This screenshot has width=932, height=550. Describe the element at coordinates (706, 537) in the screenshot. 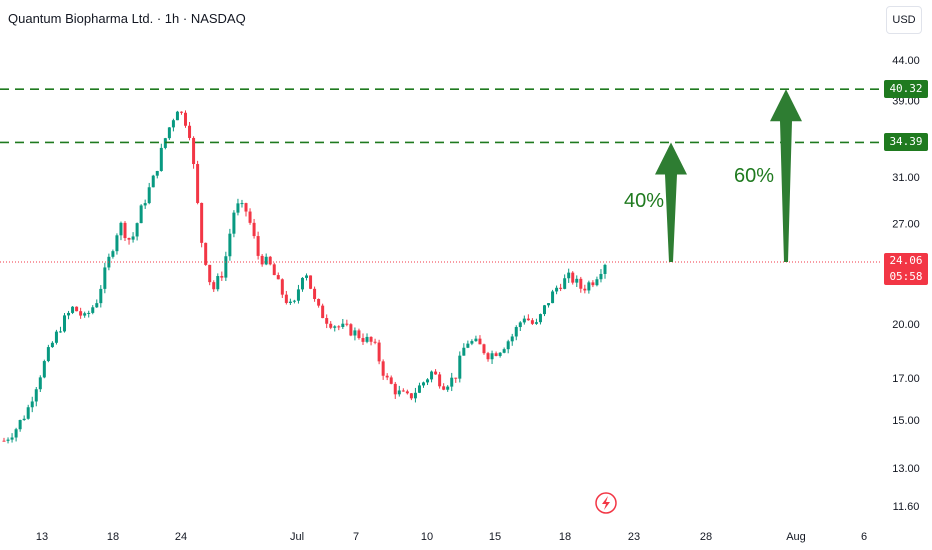

I see `time-tick-label: 28` at that location.